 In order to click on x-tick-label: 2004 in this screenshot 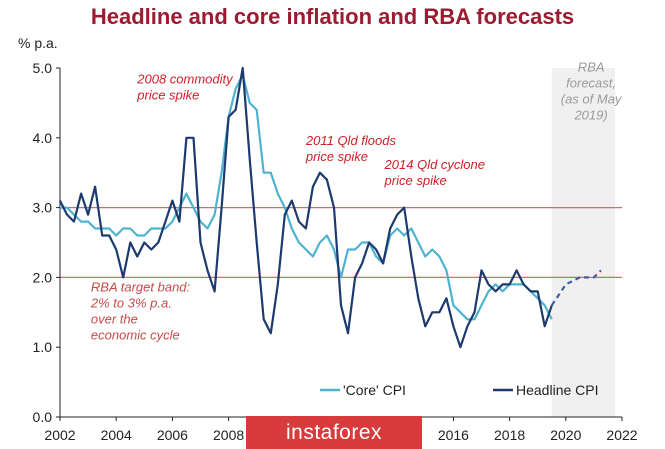, I will do `click(116, 435)`.